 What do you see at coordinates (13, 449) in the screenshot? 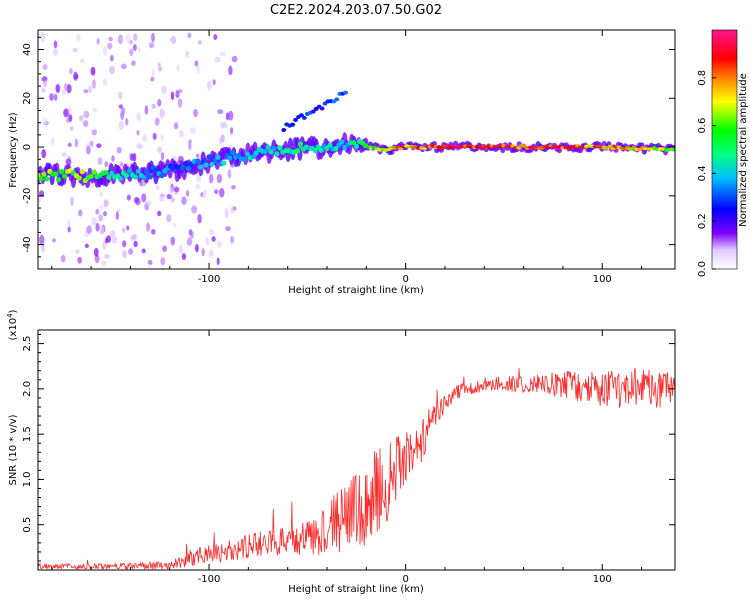
I see `snr-ylabel: SNR (10 * v/v)` at bounding box center [13, 449].